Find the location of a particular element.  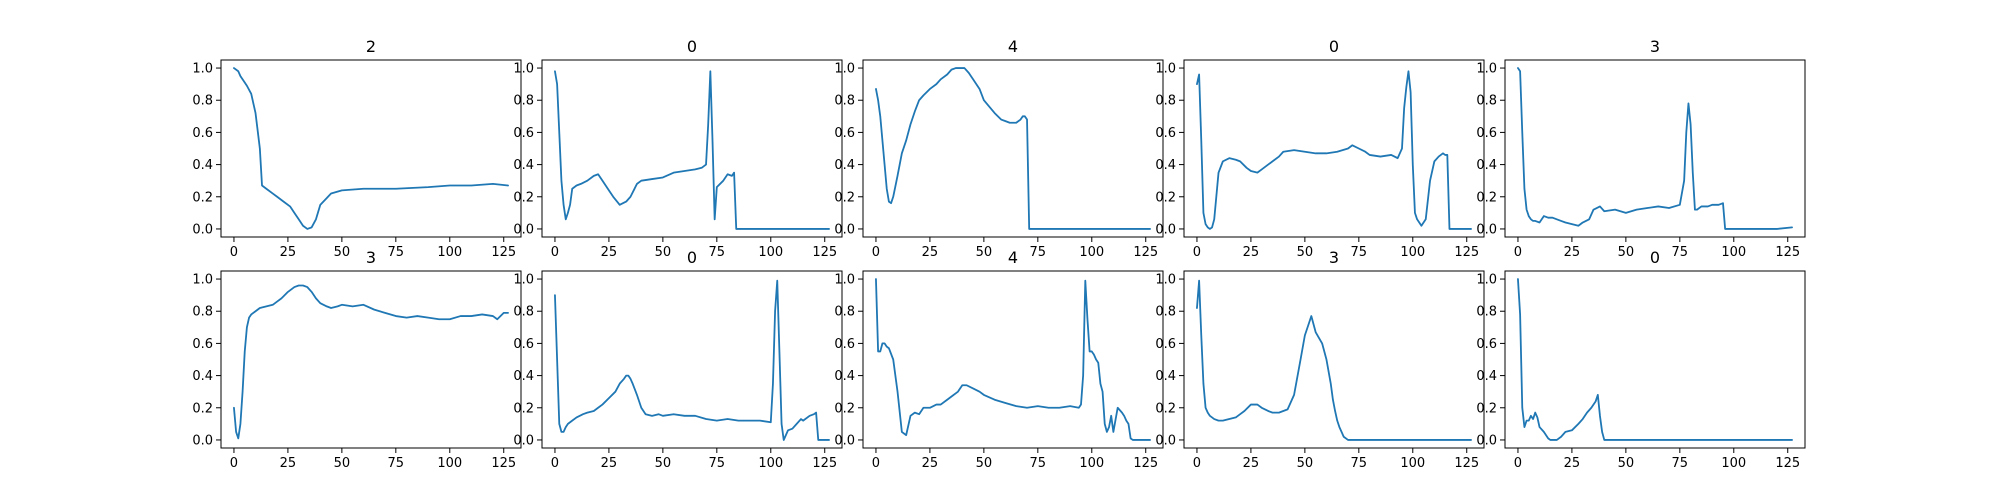

subplot-8: 4 0 25 50 75 100 125 0.0 0.2 0.4 0.6 0.8 1.0 is located at coordinates (999, 359).